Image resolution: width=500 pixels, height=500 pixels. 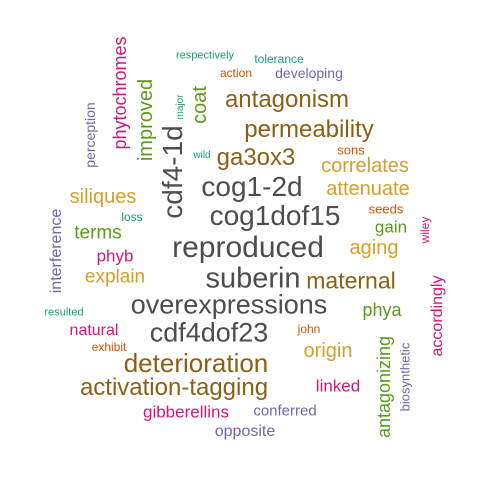 I want to click on word-action: action, so click(x=236, y=73).